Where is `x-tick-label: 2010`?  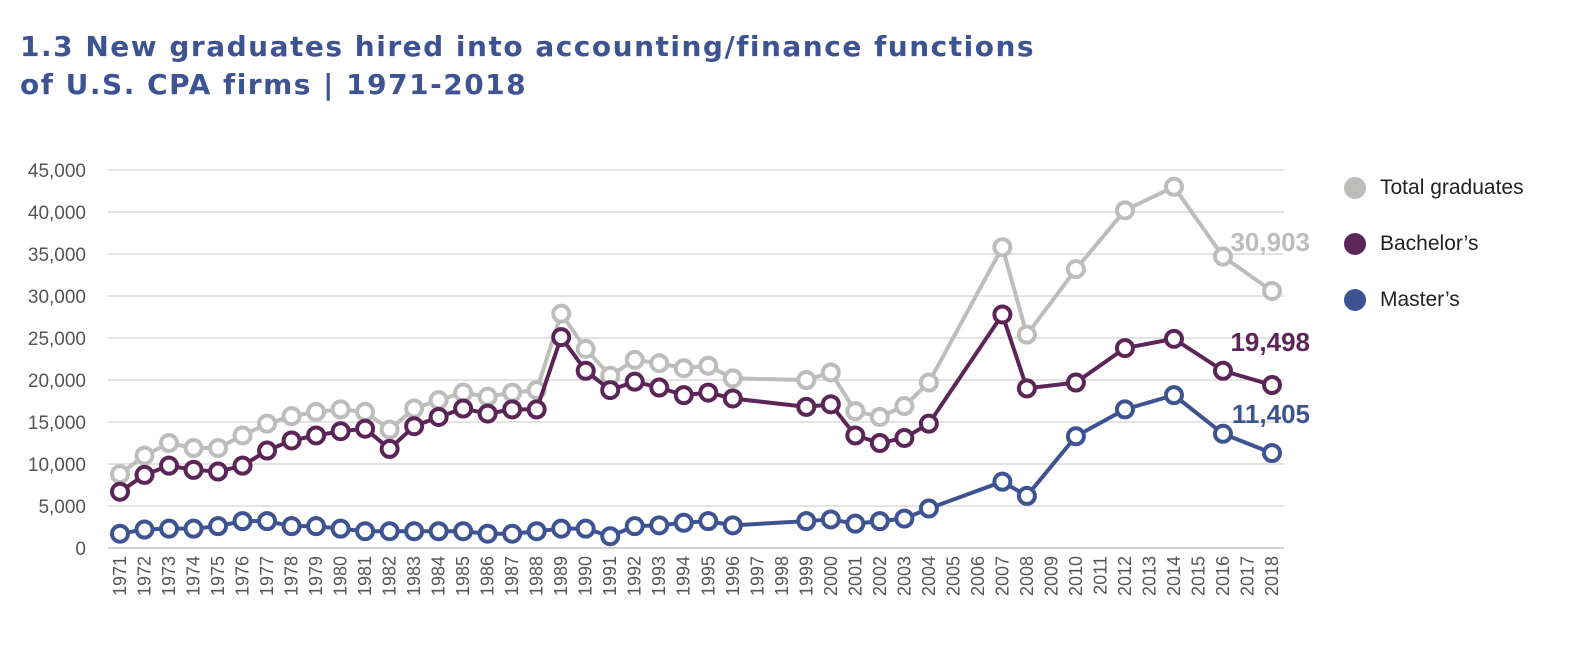 x-tick-label: 2010 is located at coordinates (1076, 576).